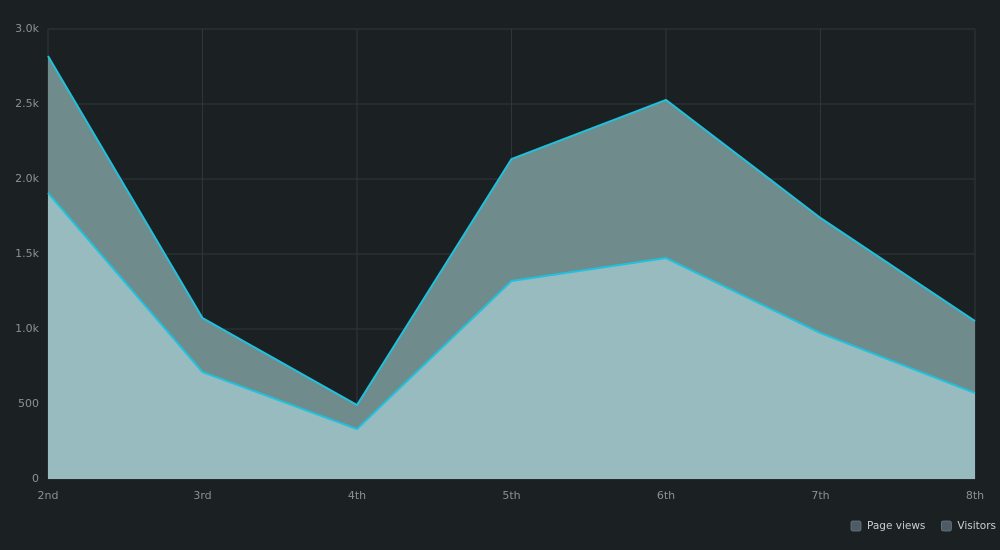  I want to click on x-tick-label: 3rd, so click(202, 495).